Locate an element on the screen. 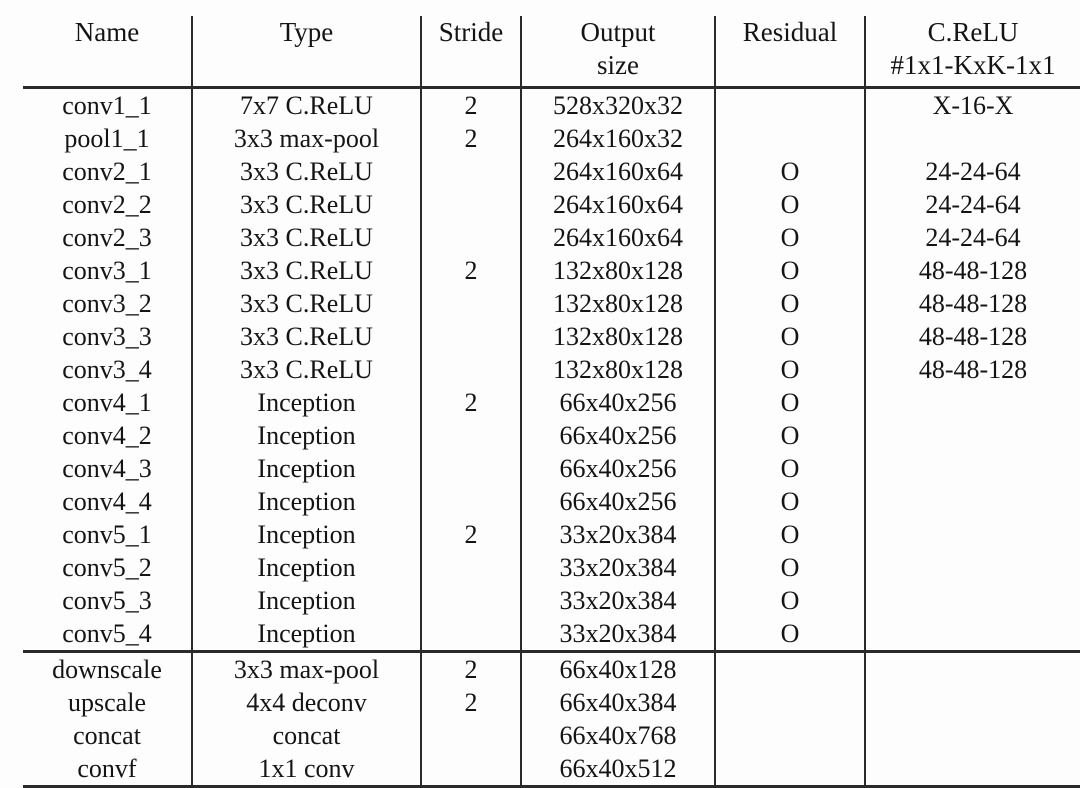  column-header-type: Type is located at coordinates (306, 52).